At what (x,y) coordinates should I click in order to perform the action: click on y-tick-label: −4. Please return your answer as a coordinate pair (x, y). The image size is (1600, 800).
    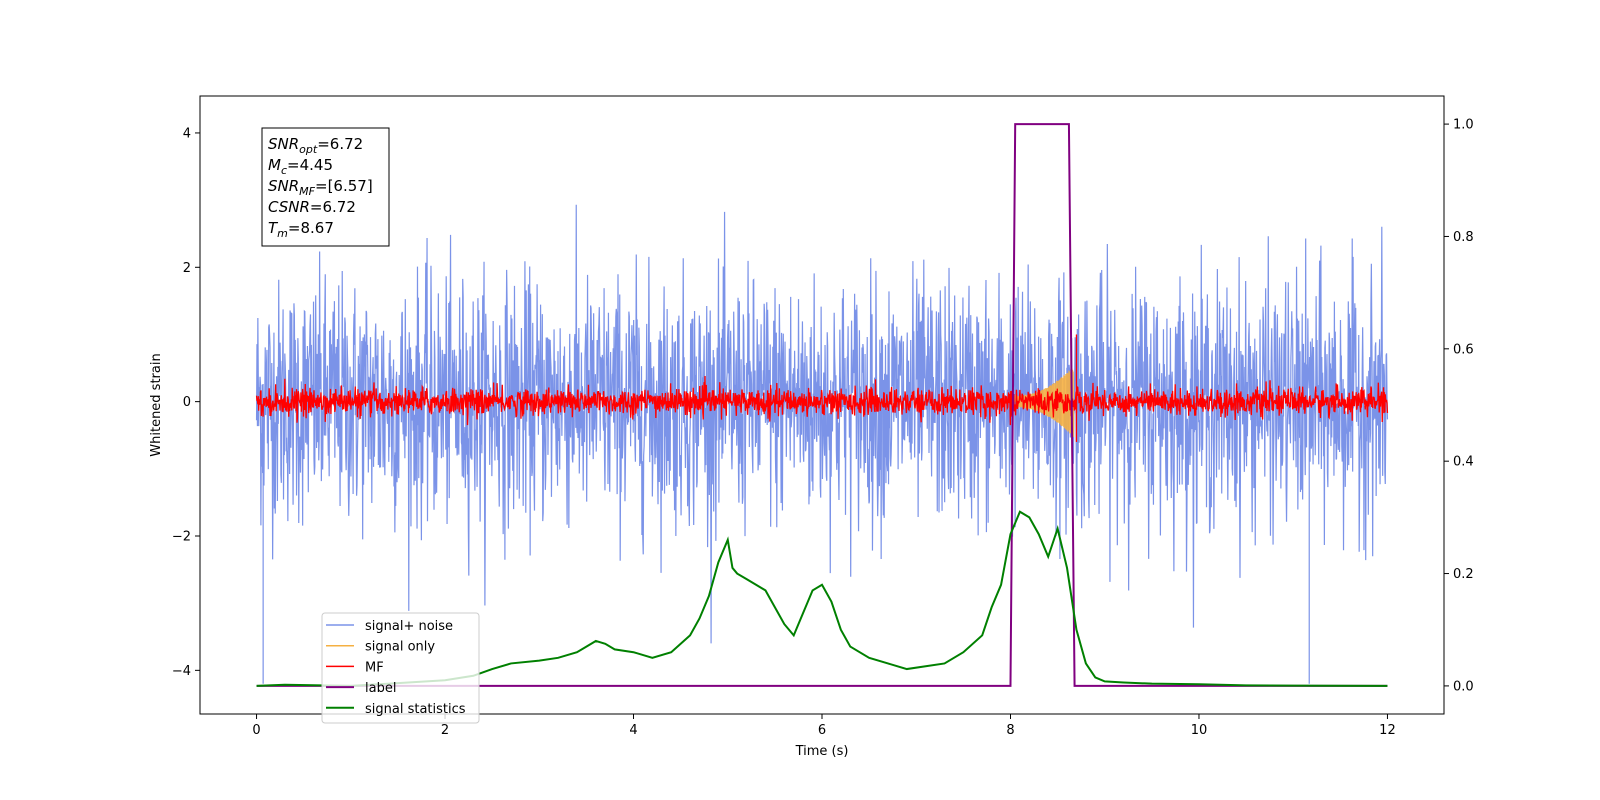
    Looking at the image, I should click on (181, 671).